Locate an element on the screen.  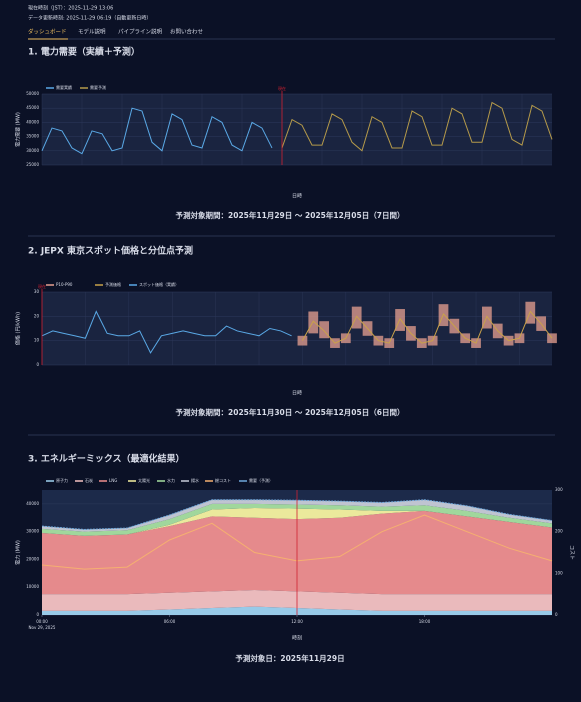
section-title: 3. エネルギーミックス（最適化結果） is located at coordinates (106, 459).